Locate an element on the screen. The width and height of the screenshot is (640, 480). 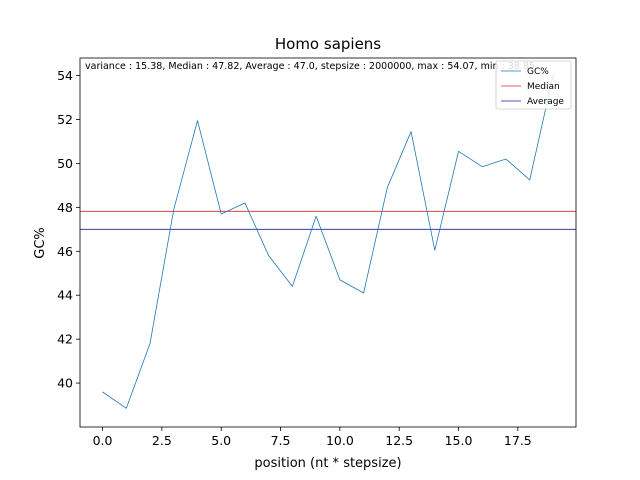
x-tick-label: 15.0 is located at coordinates (459, 440).